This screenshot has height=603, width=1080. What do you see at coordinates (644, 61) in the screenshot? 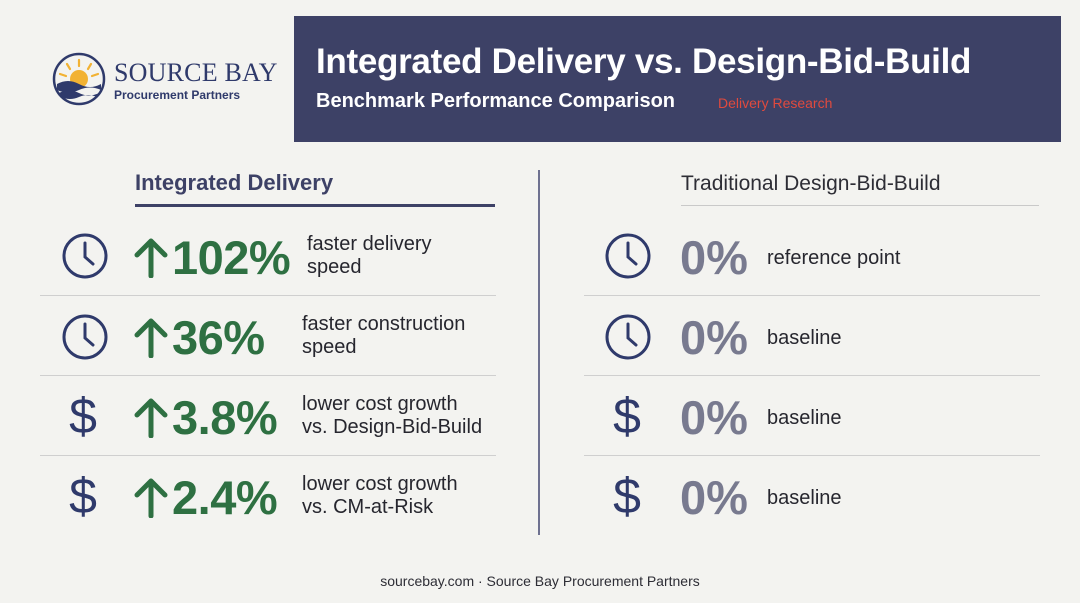
I see `page-title: Integrated Delivery vs. Design-Bid-Build` at bounding box center [644, 61].